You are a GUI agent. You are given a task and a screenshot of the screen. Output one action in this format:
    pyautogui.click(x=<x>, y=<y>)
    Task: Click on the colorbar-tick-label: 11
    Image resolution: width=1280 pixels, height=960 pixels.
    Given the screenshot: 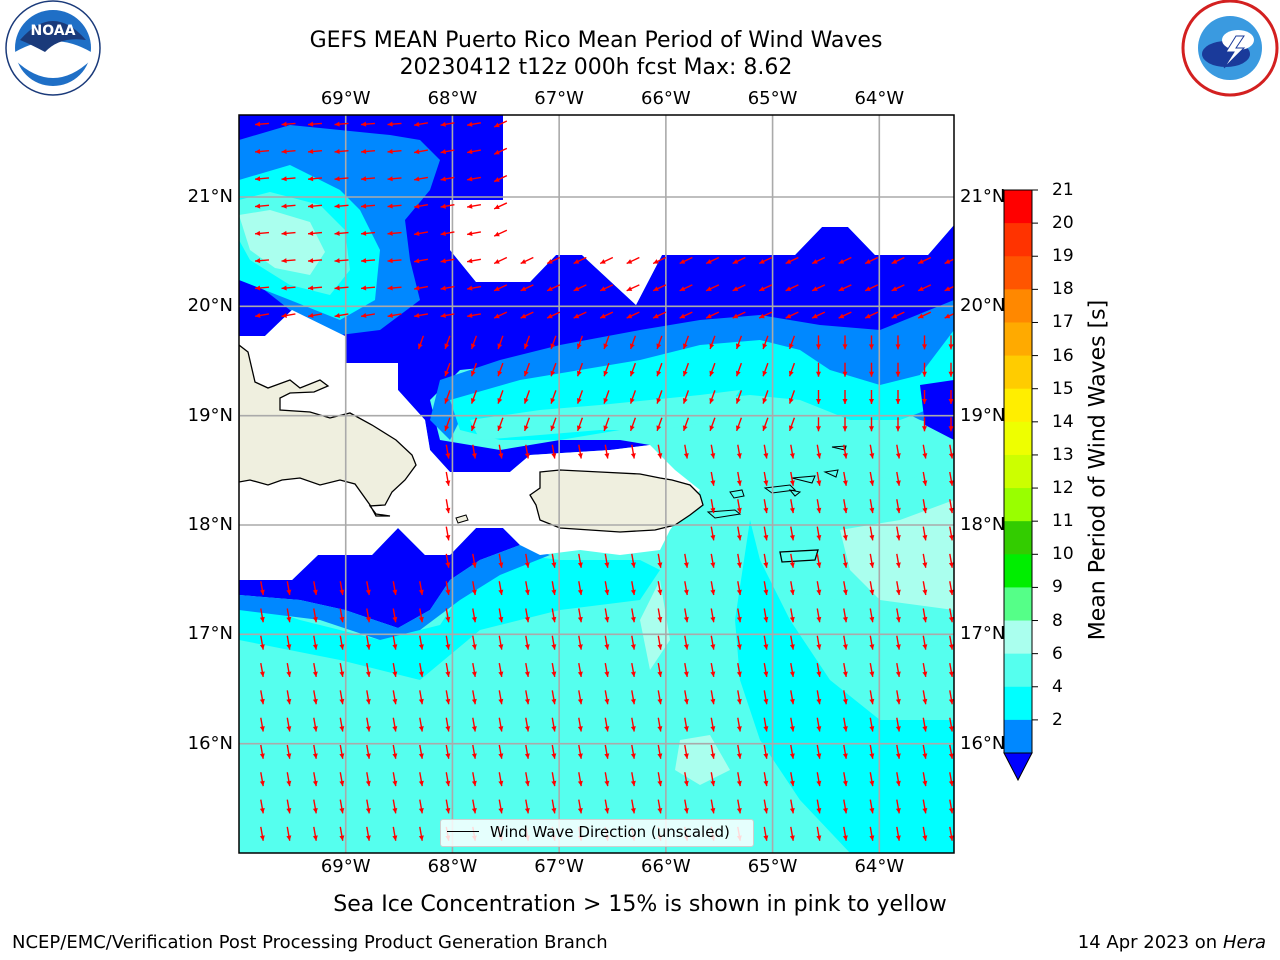 What is the action you would take?
    pyautogui.click(x=1063, y=521)
    